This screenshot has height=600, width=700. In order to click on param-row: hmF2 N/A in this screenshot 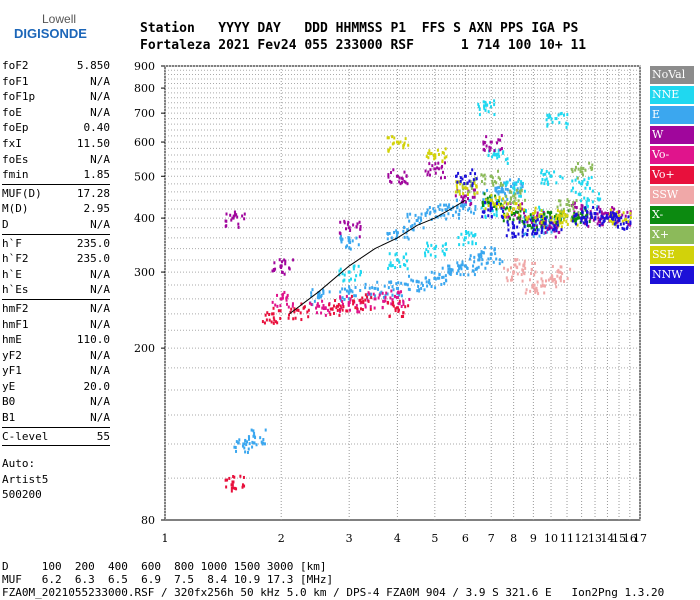, I will do `click(56, 309)`.